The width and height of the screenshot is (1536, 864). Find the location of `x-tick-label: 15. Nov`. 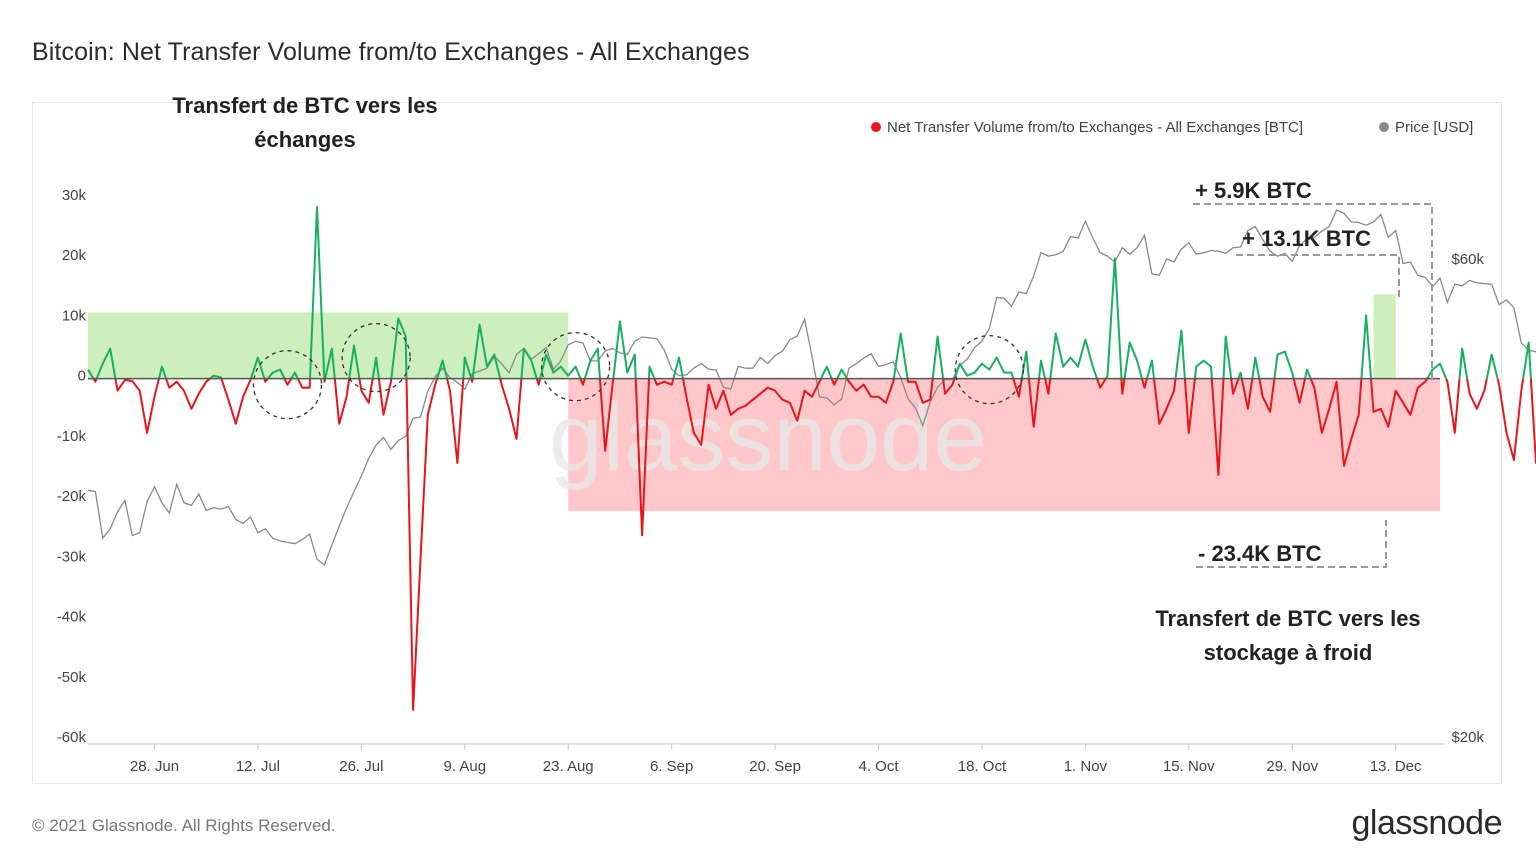

x-tick-label: 15. Nov is located at coordinates (1189, 766).